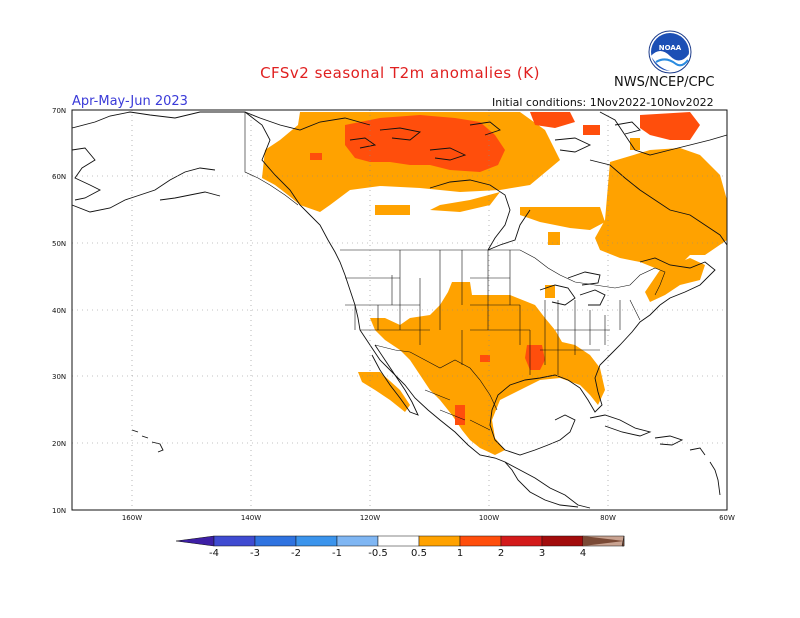 The height and width of the screenshot is (618, 800). I want to click on longitude-labels: 160W 140W 120W 100W 80W 60W, so click(428, 518).